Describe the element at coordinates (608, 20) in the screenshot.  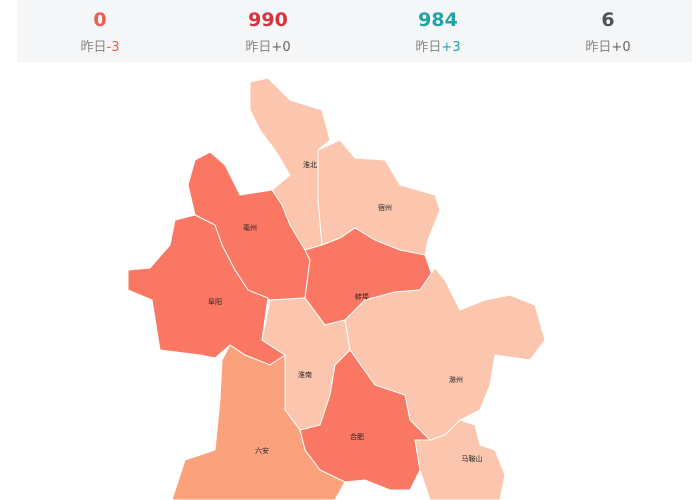
I see `stat-value: 6` at that location.